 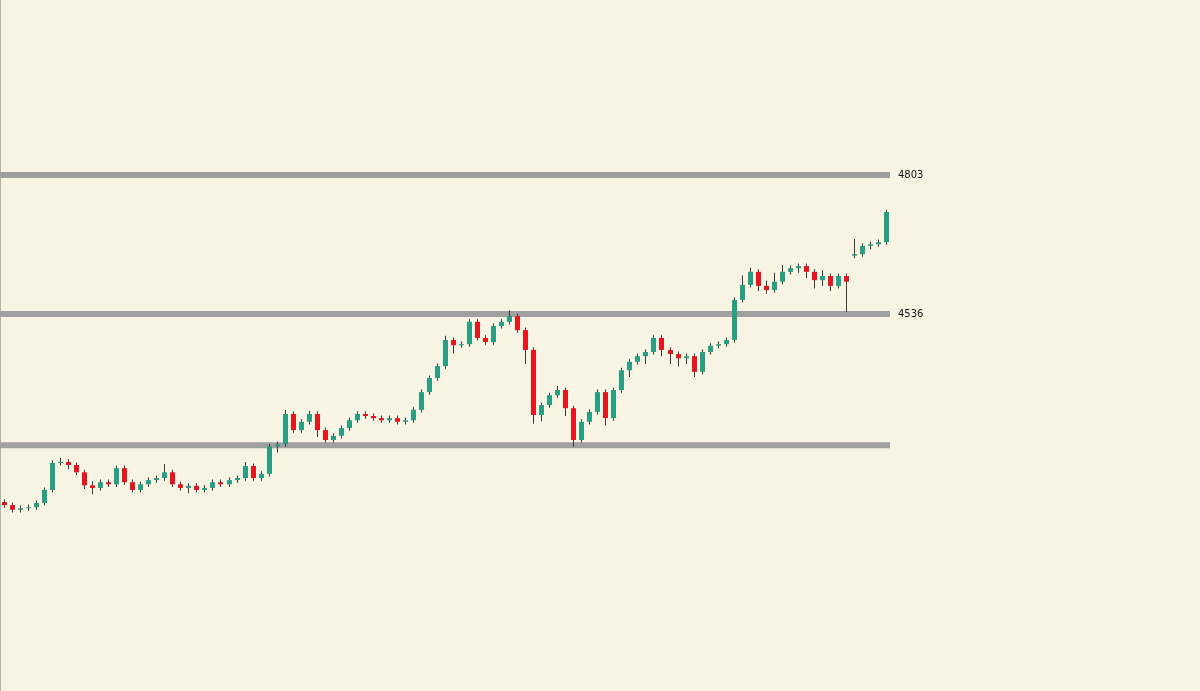 What do you see at coordinates (911, 313) in the screenshot?
I see `y-tick-label: 4536` at bounding box center [911, 313].